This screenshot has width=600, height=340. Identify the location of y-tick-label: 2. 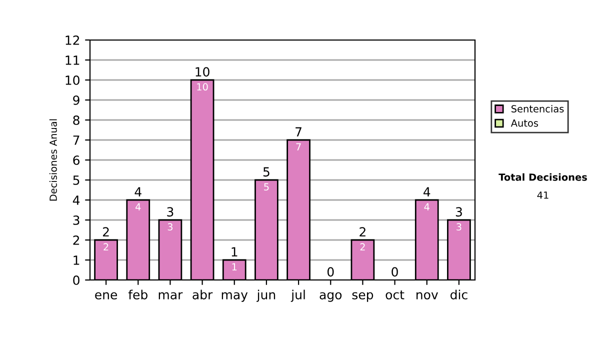
(76, 240).